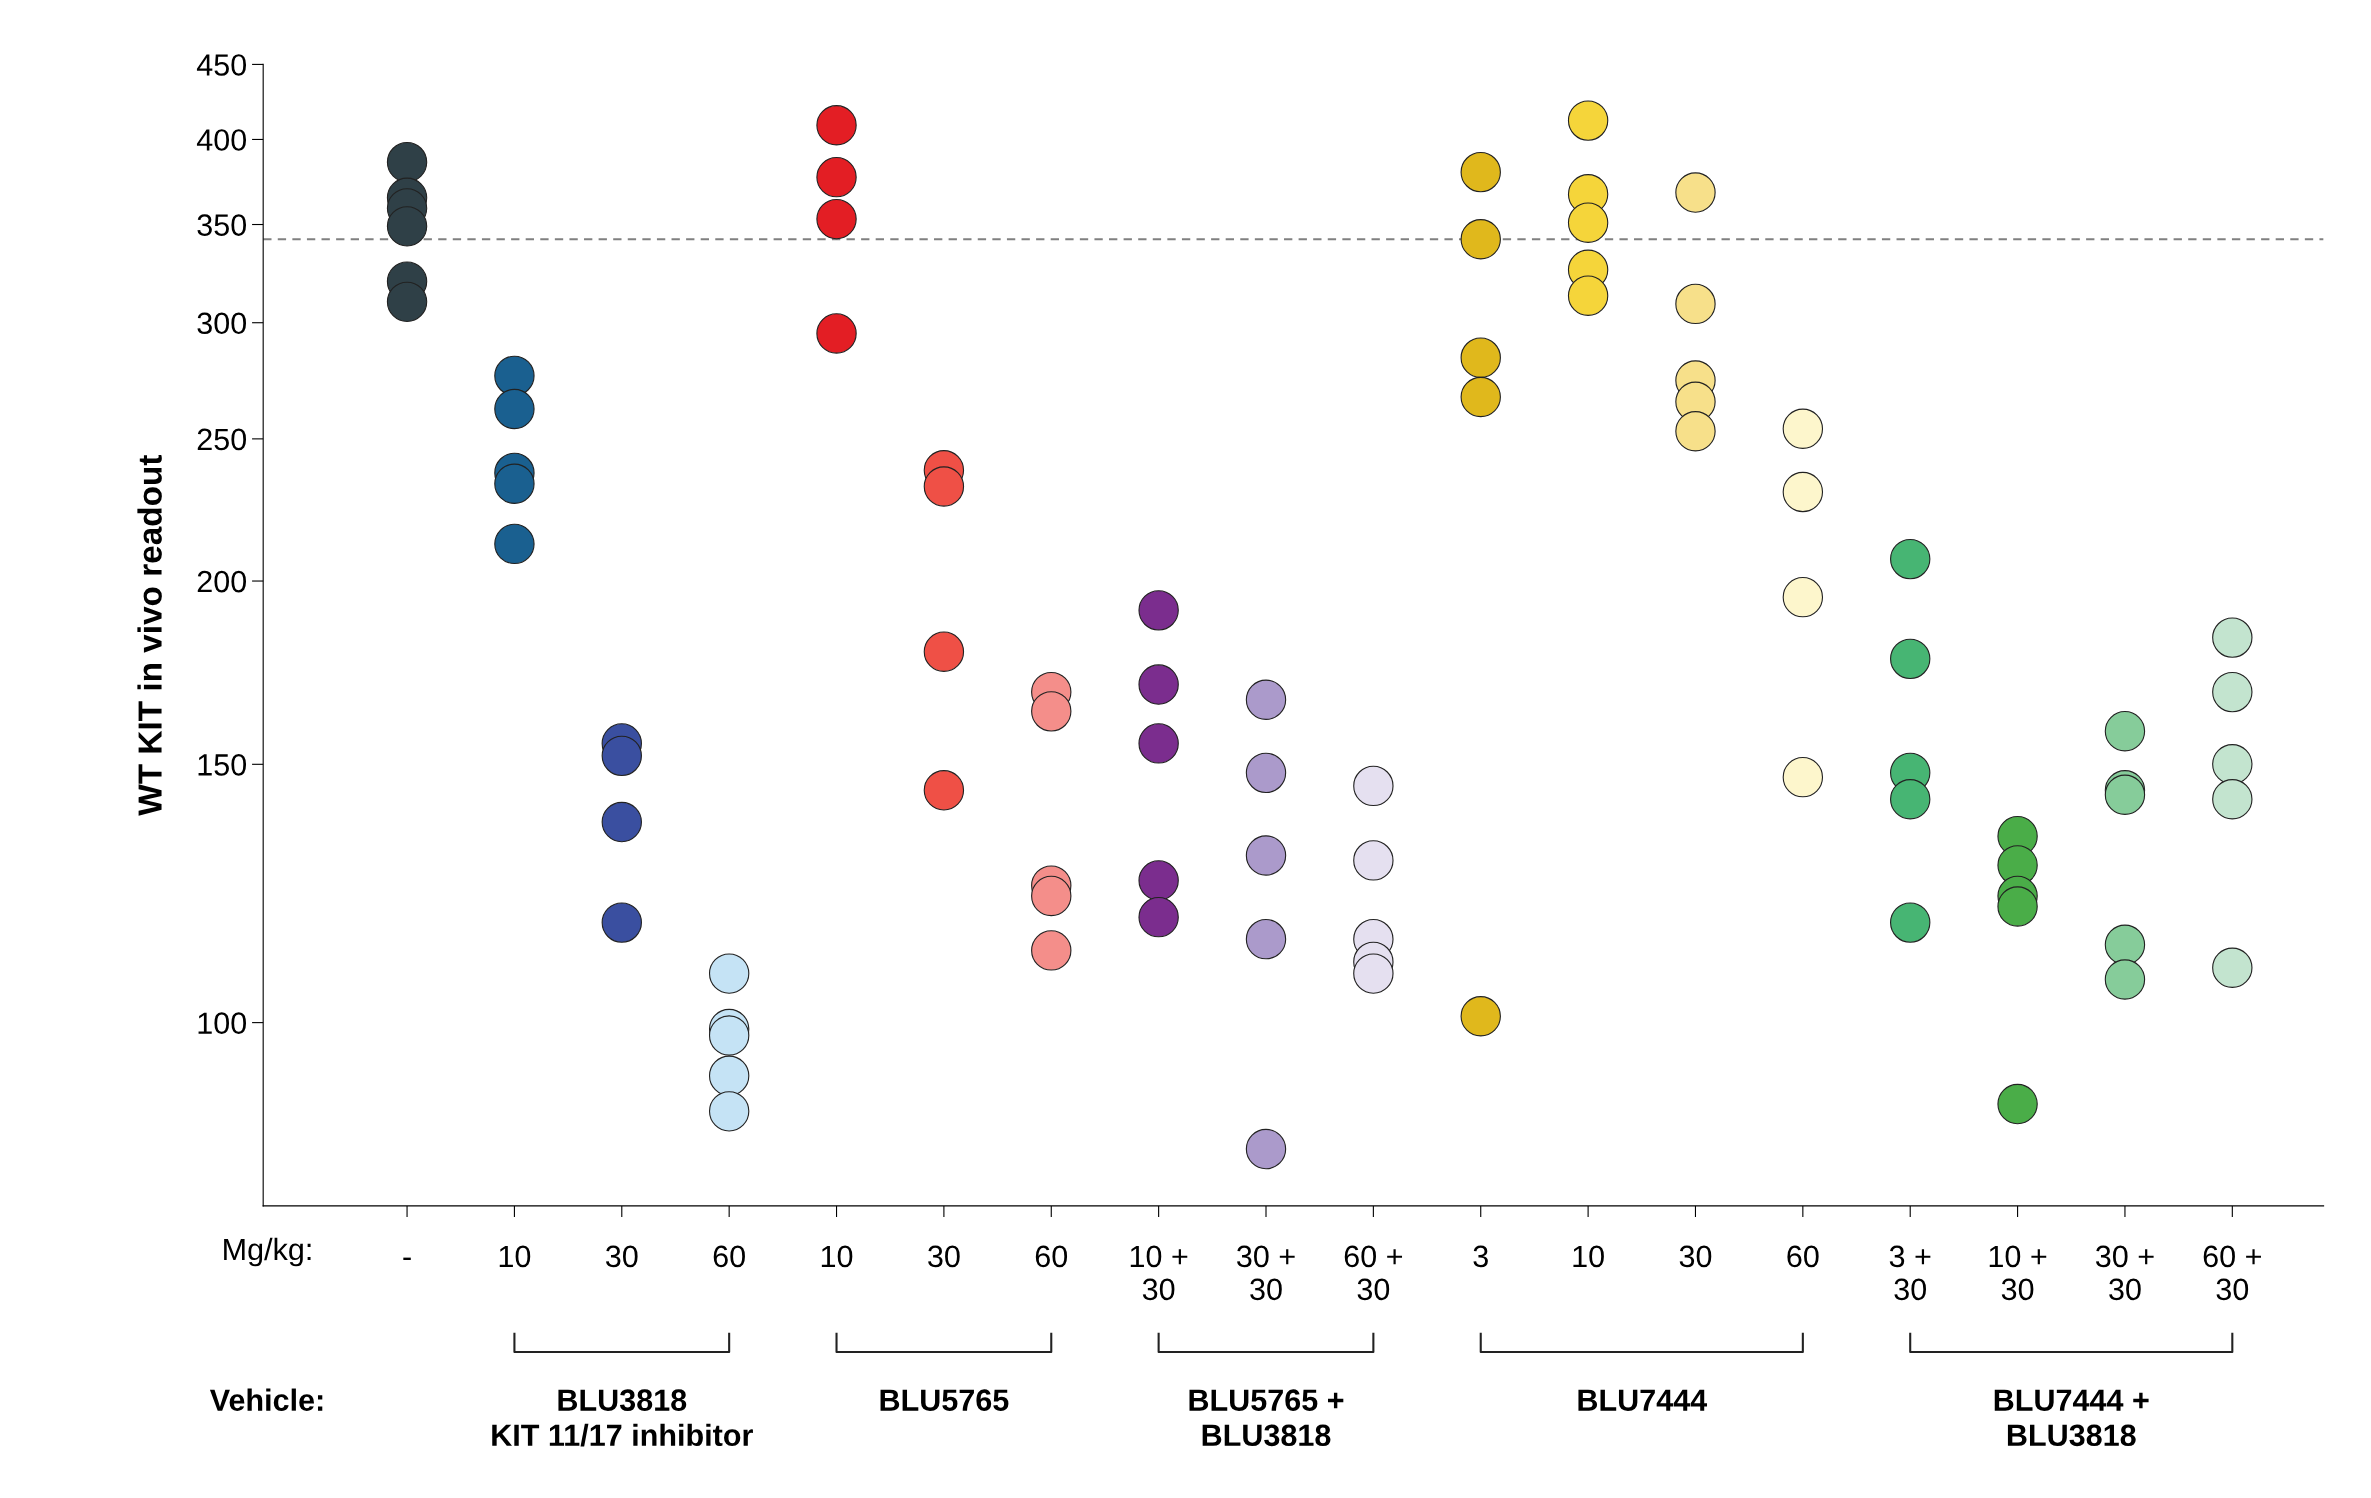 This screenshot has width=2371, height=1498. What do you see at coordinates (222, 765) in the screenshot?
I see `y-tick-label: 150` at bounding box center [222, 765].